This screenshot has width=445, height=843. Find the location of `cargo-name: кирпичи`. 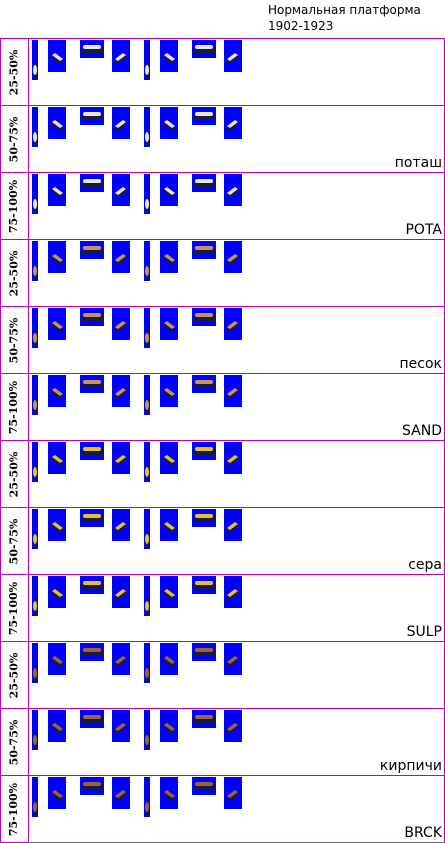

cargo-name: кирпичи is located at coordinates (410, 766).